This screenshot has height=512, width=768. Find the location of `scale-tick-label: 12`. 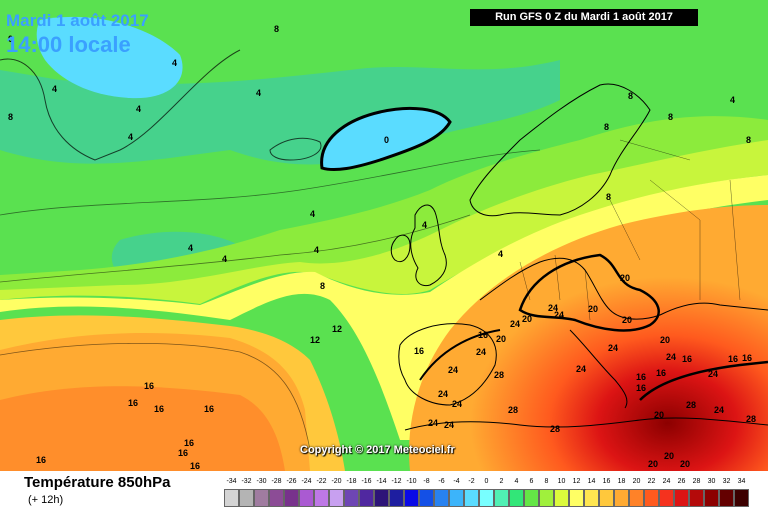

scale-tick-label: 12 is located at coordinates (576, 481).